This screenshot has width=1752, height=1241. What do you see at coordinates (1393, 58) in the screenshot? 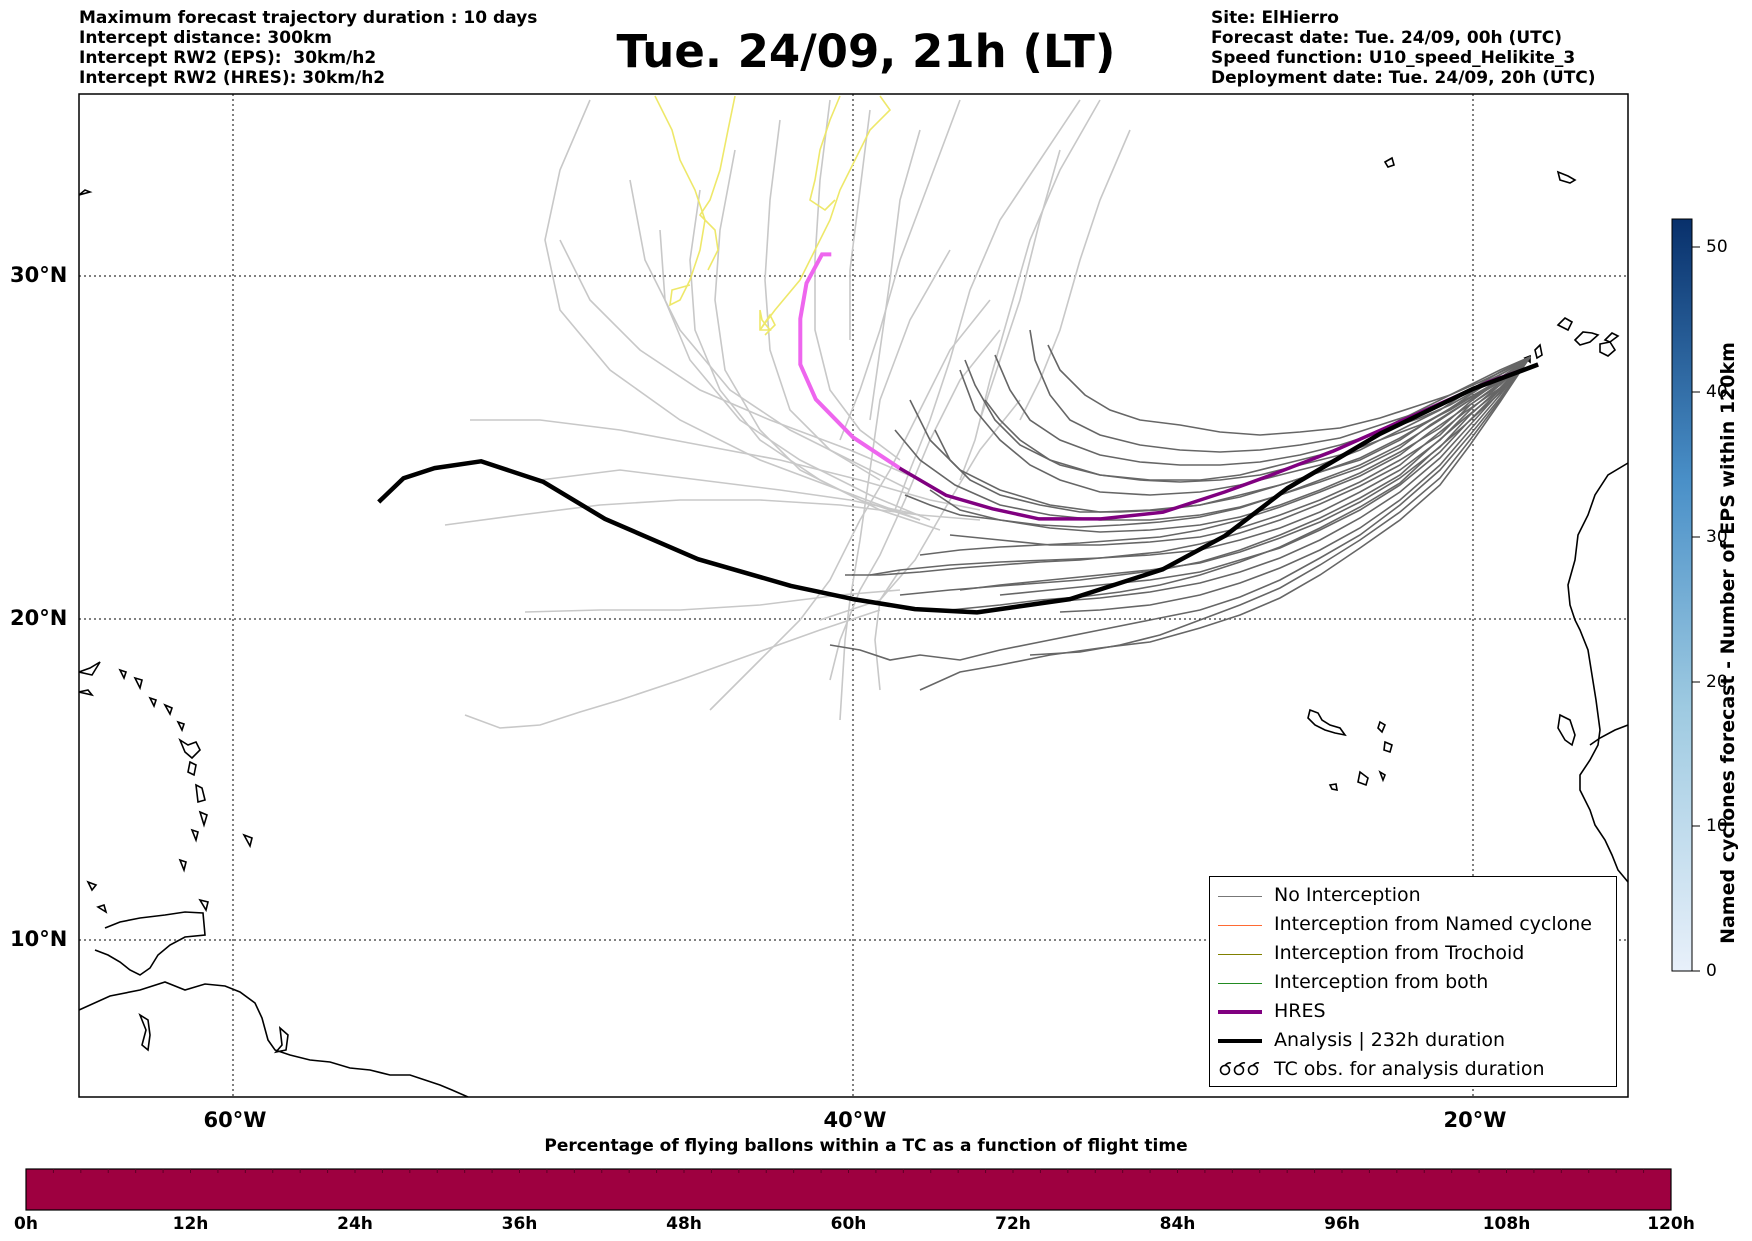
I see `header-right-line-3: Speed function: U10_speed_Helikite_3` at bounding box center [1393, 58].